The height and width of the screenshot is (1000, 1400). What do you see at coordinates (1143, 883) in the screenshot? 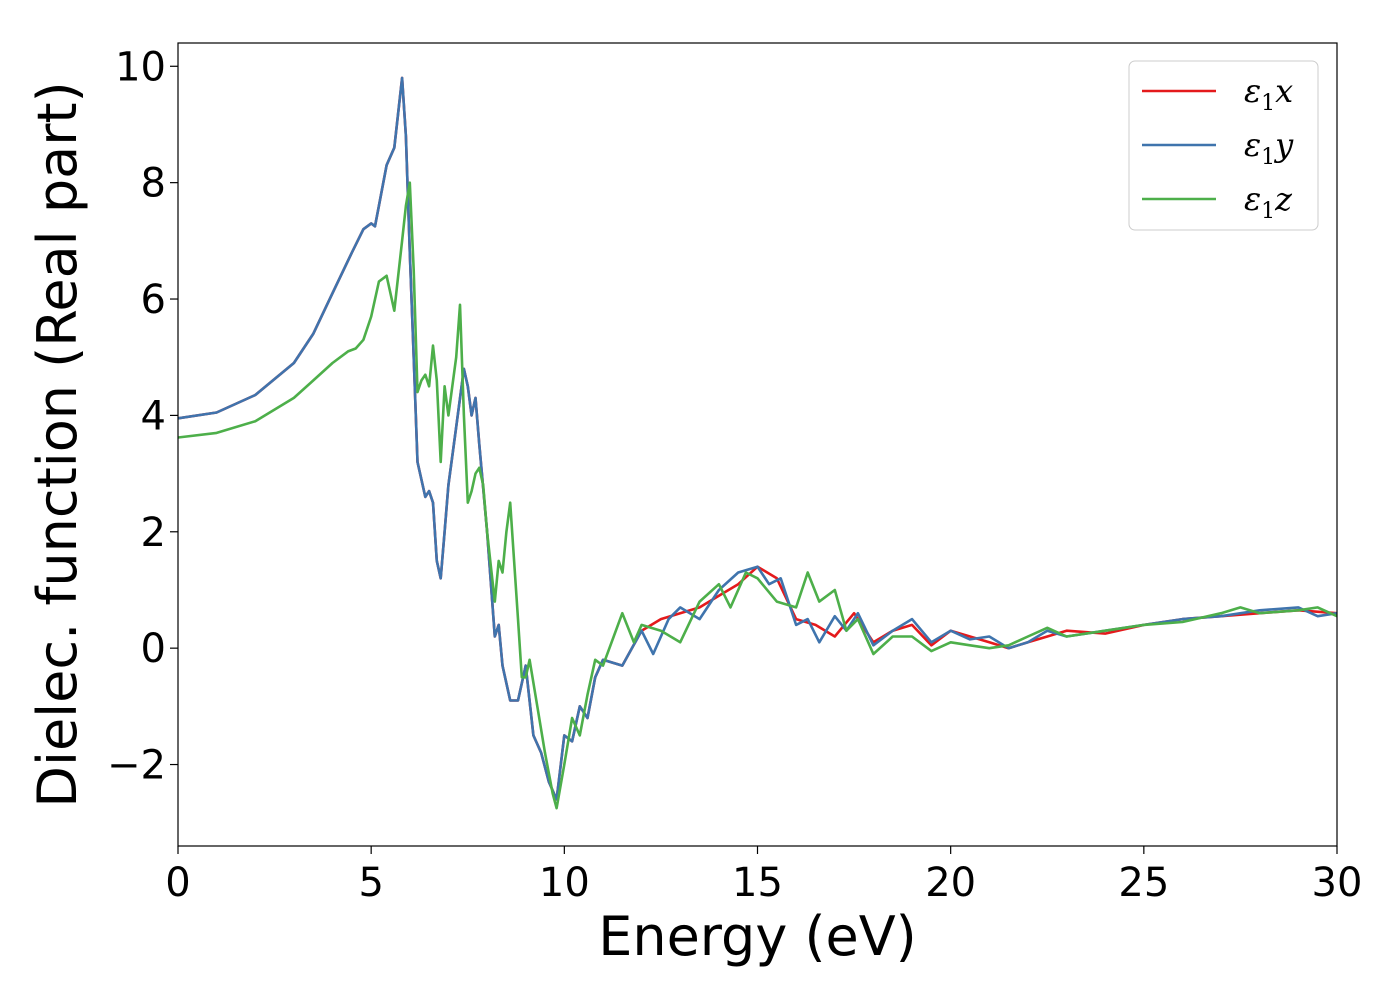
I see `x-tick-label: 25` at bounding box center [1143, 883].